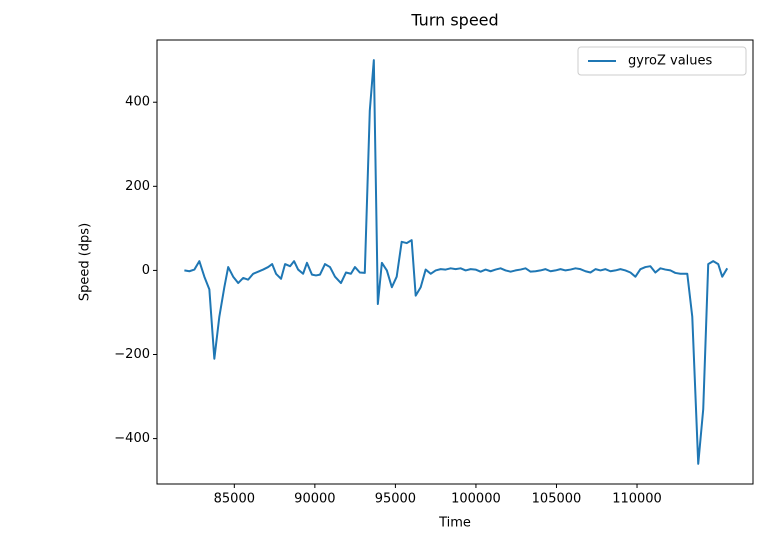 Image resolution: width=783 pixels, height=548 pixels. What do you see at coordinates (670, 61) in the screenshot?
I see `legend-label: gyroZ values` at bounding box center [670, 61].